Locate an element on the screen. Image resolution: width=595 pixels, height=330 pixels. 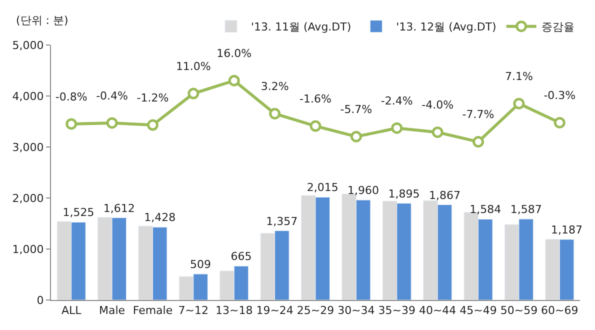
data-label: -4.0% is located at coordinates (438, 105).